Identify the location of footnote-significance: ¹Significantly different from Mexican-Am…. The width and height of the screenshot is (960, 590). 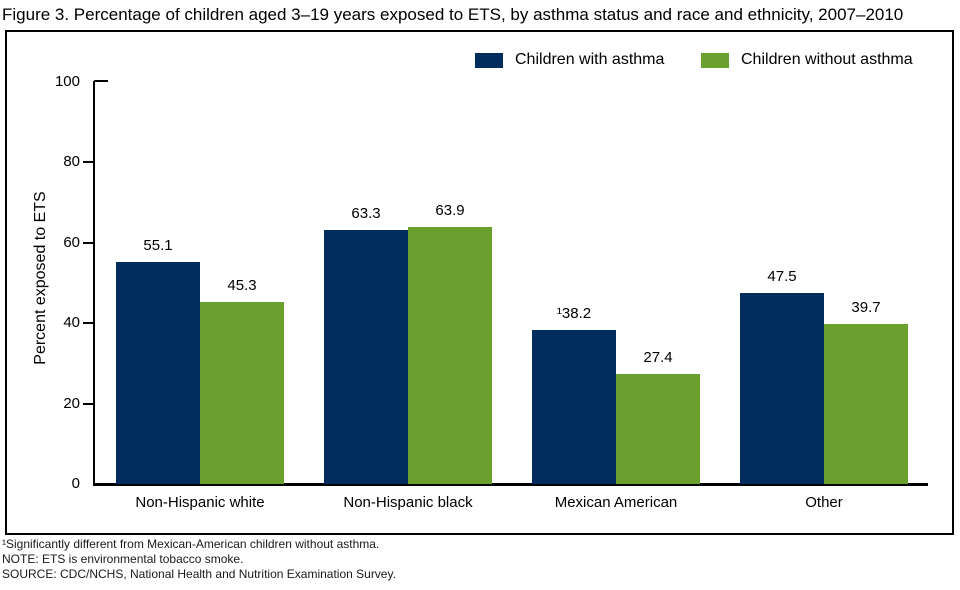
(191, 544).